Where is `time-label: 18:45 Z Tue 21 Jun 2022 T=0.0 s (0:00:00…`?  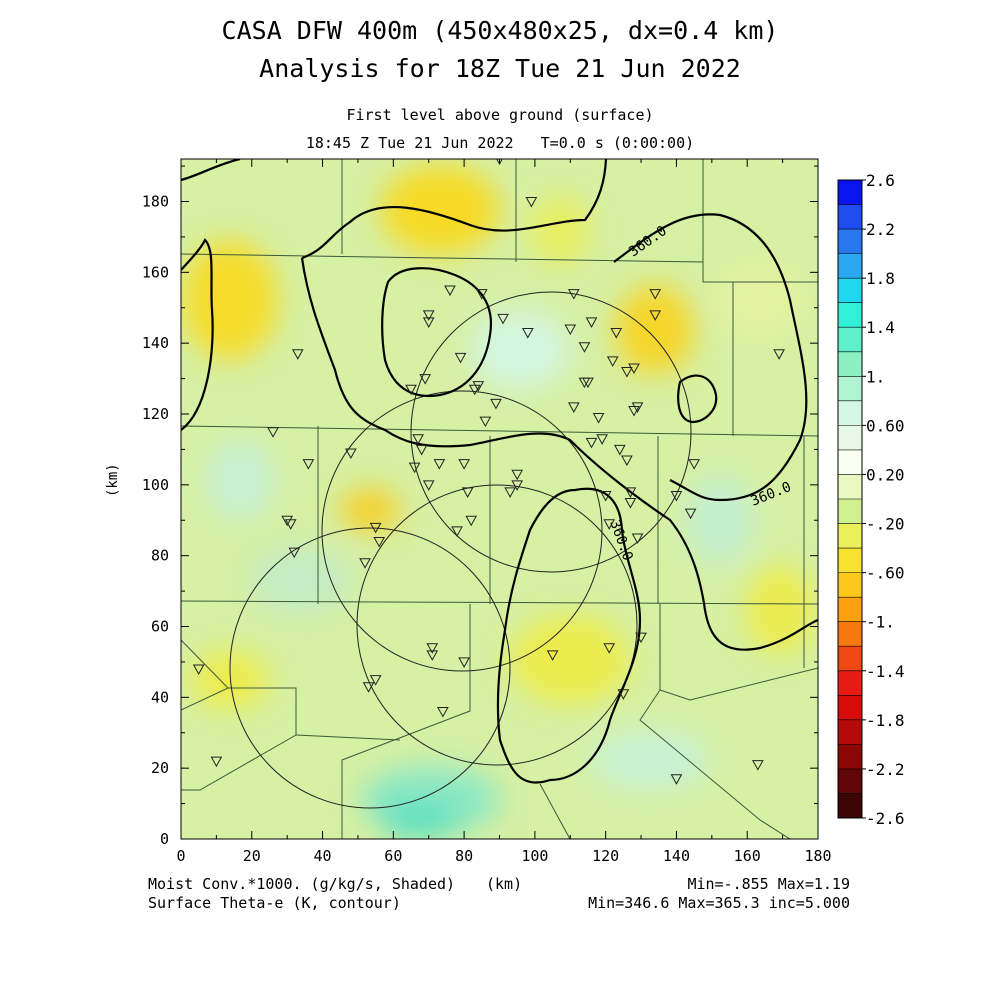
time-label: 18:45 Z Tue 21 Jun 2022 T=0.0 s (0:00:00… is located at coordinates (500, 143).